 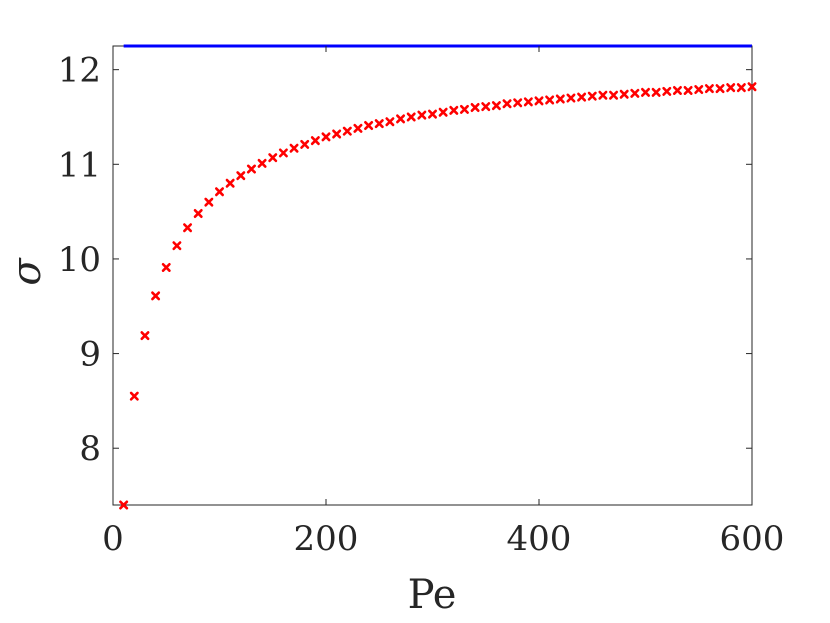 I want to click on y-tick-label: 11, so click(x=79, y=165).